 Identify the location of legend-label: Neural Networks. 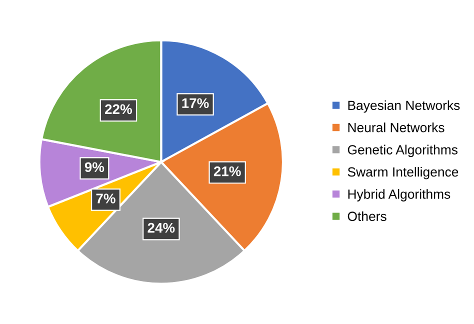
(396, 127).